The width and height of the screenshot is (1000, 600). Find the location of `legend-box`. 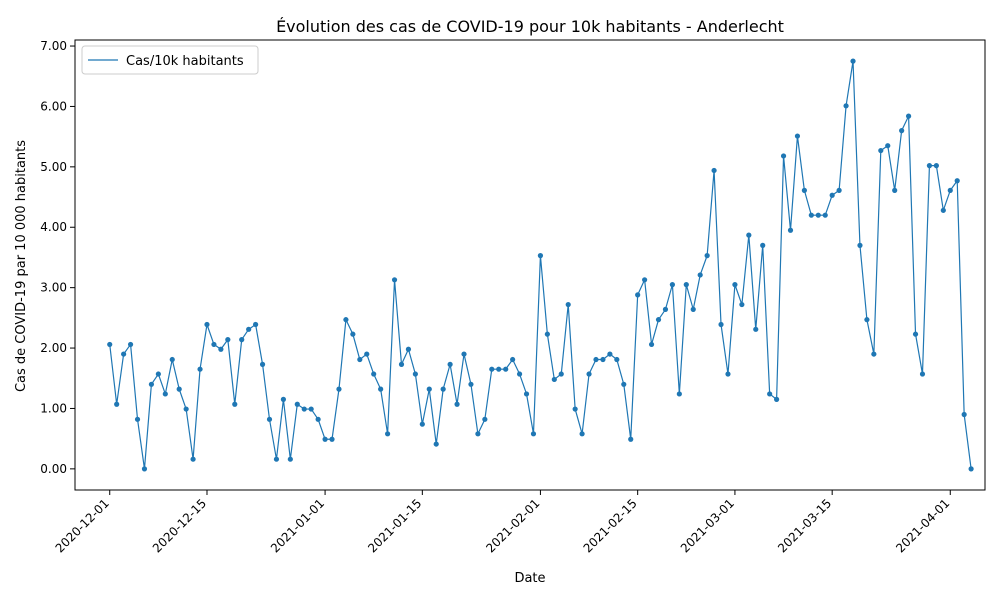

legend-box is located at coordinates (170, 60).